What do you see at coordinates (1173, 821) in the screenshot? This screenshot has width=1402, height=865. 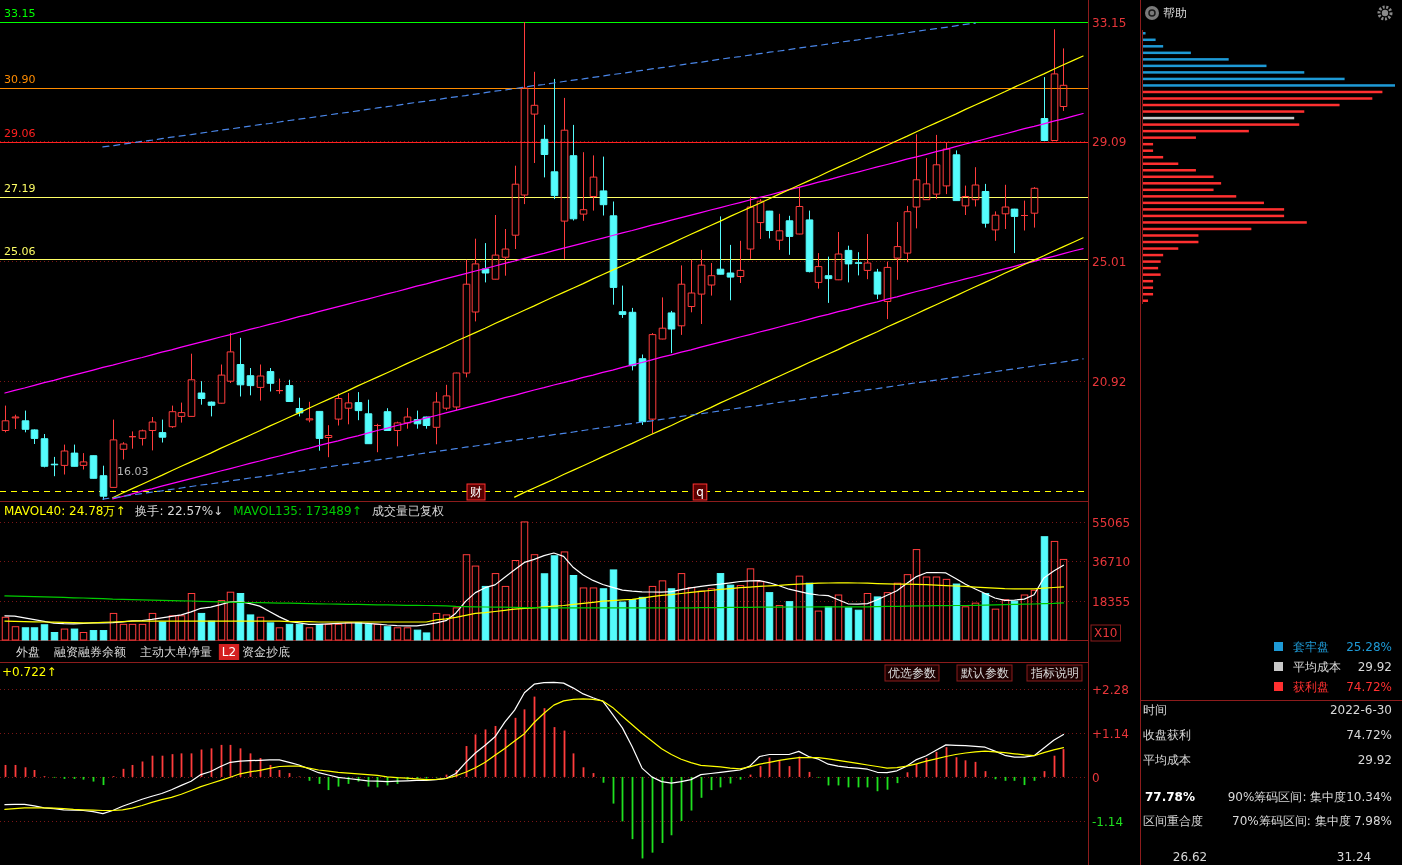 I see `text: 区间重合度` at bounding box center [1173, 821].